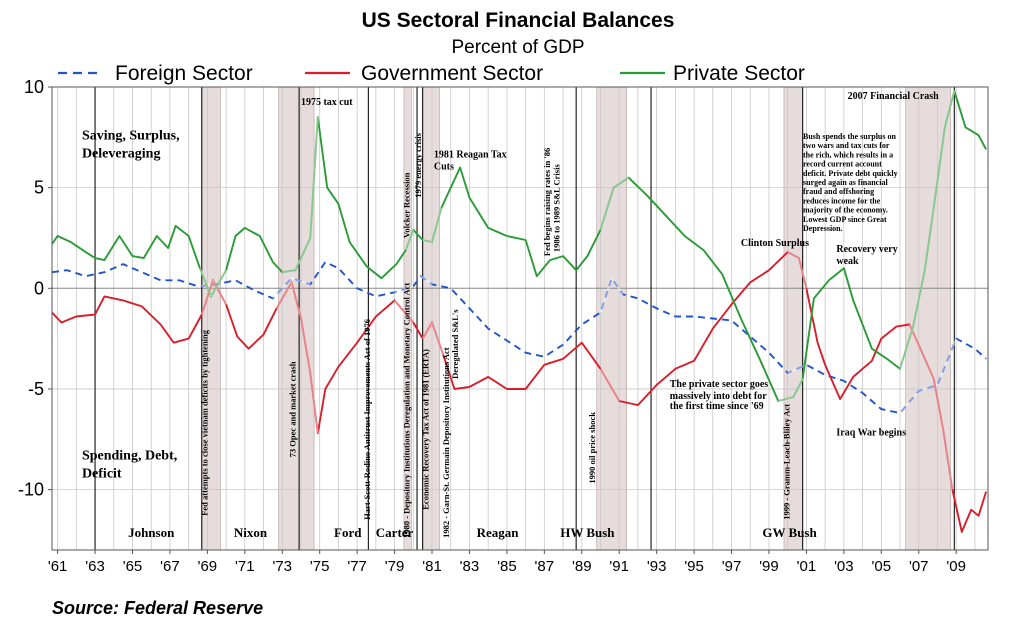  What do you see at coordinates (170, 566) in the screenshot?
I see `x-tick-label: '67` at bounding box center [170, 566].